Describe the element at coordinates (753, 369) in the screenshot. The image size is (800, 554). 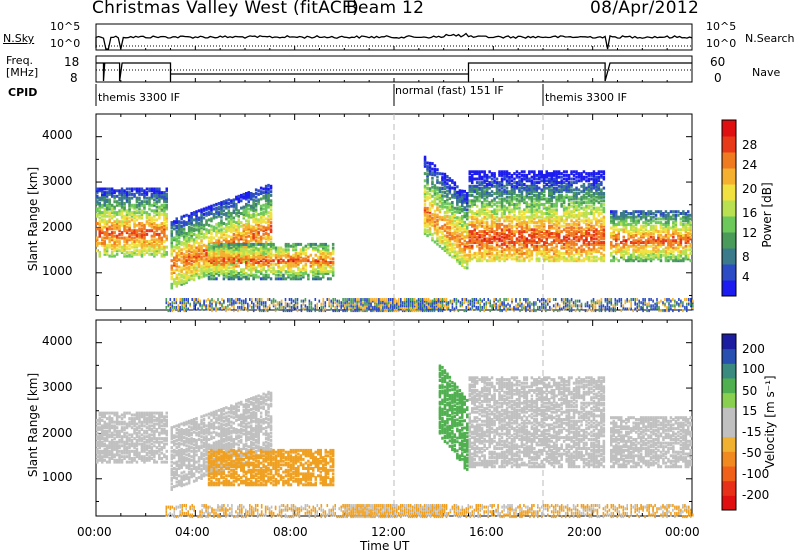
I see `vel-cb-tick-100: 100` at that location.